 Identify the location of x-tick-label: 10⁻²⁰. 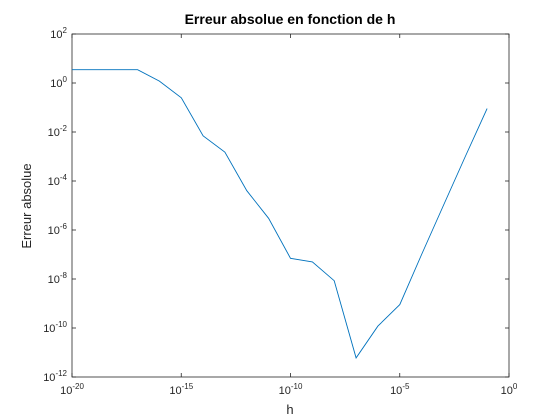
(72, 389).